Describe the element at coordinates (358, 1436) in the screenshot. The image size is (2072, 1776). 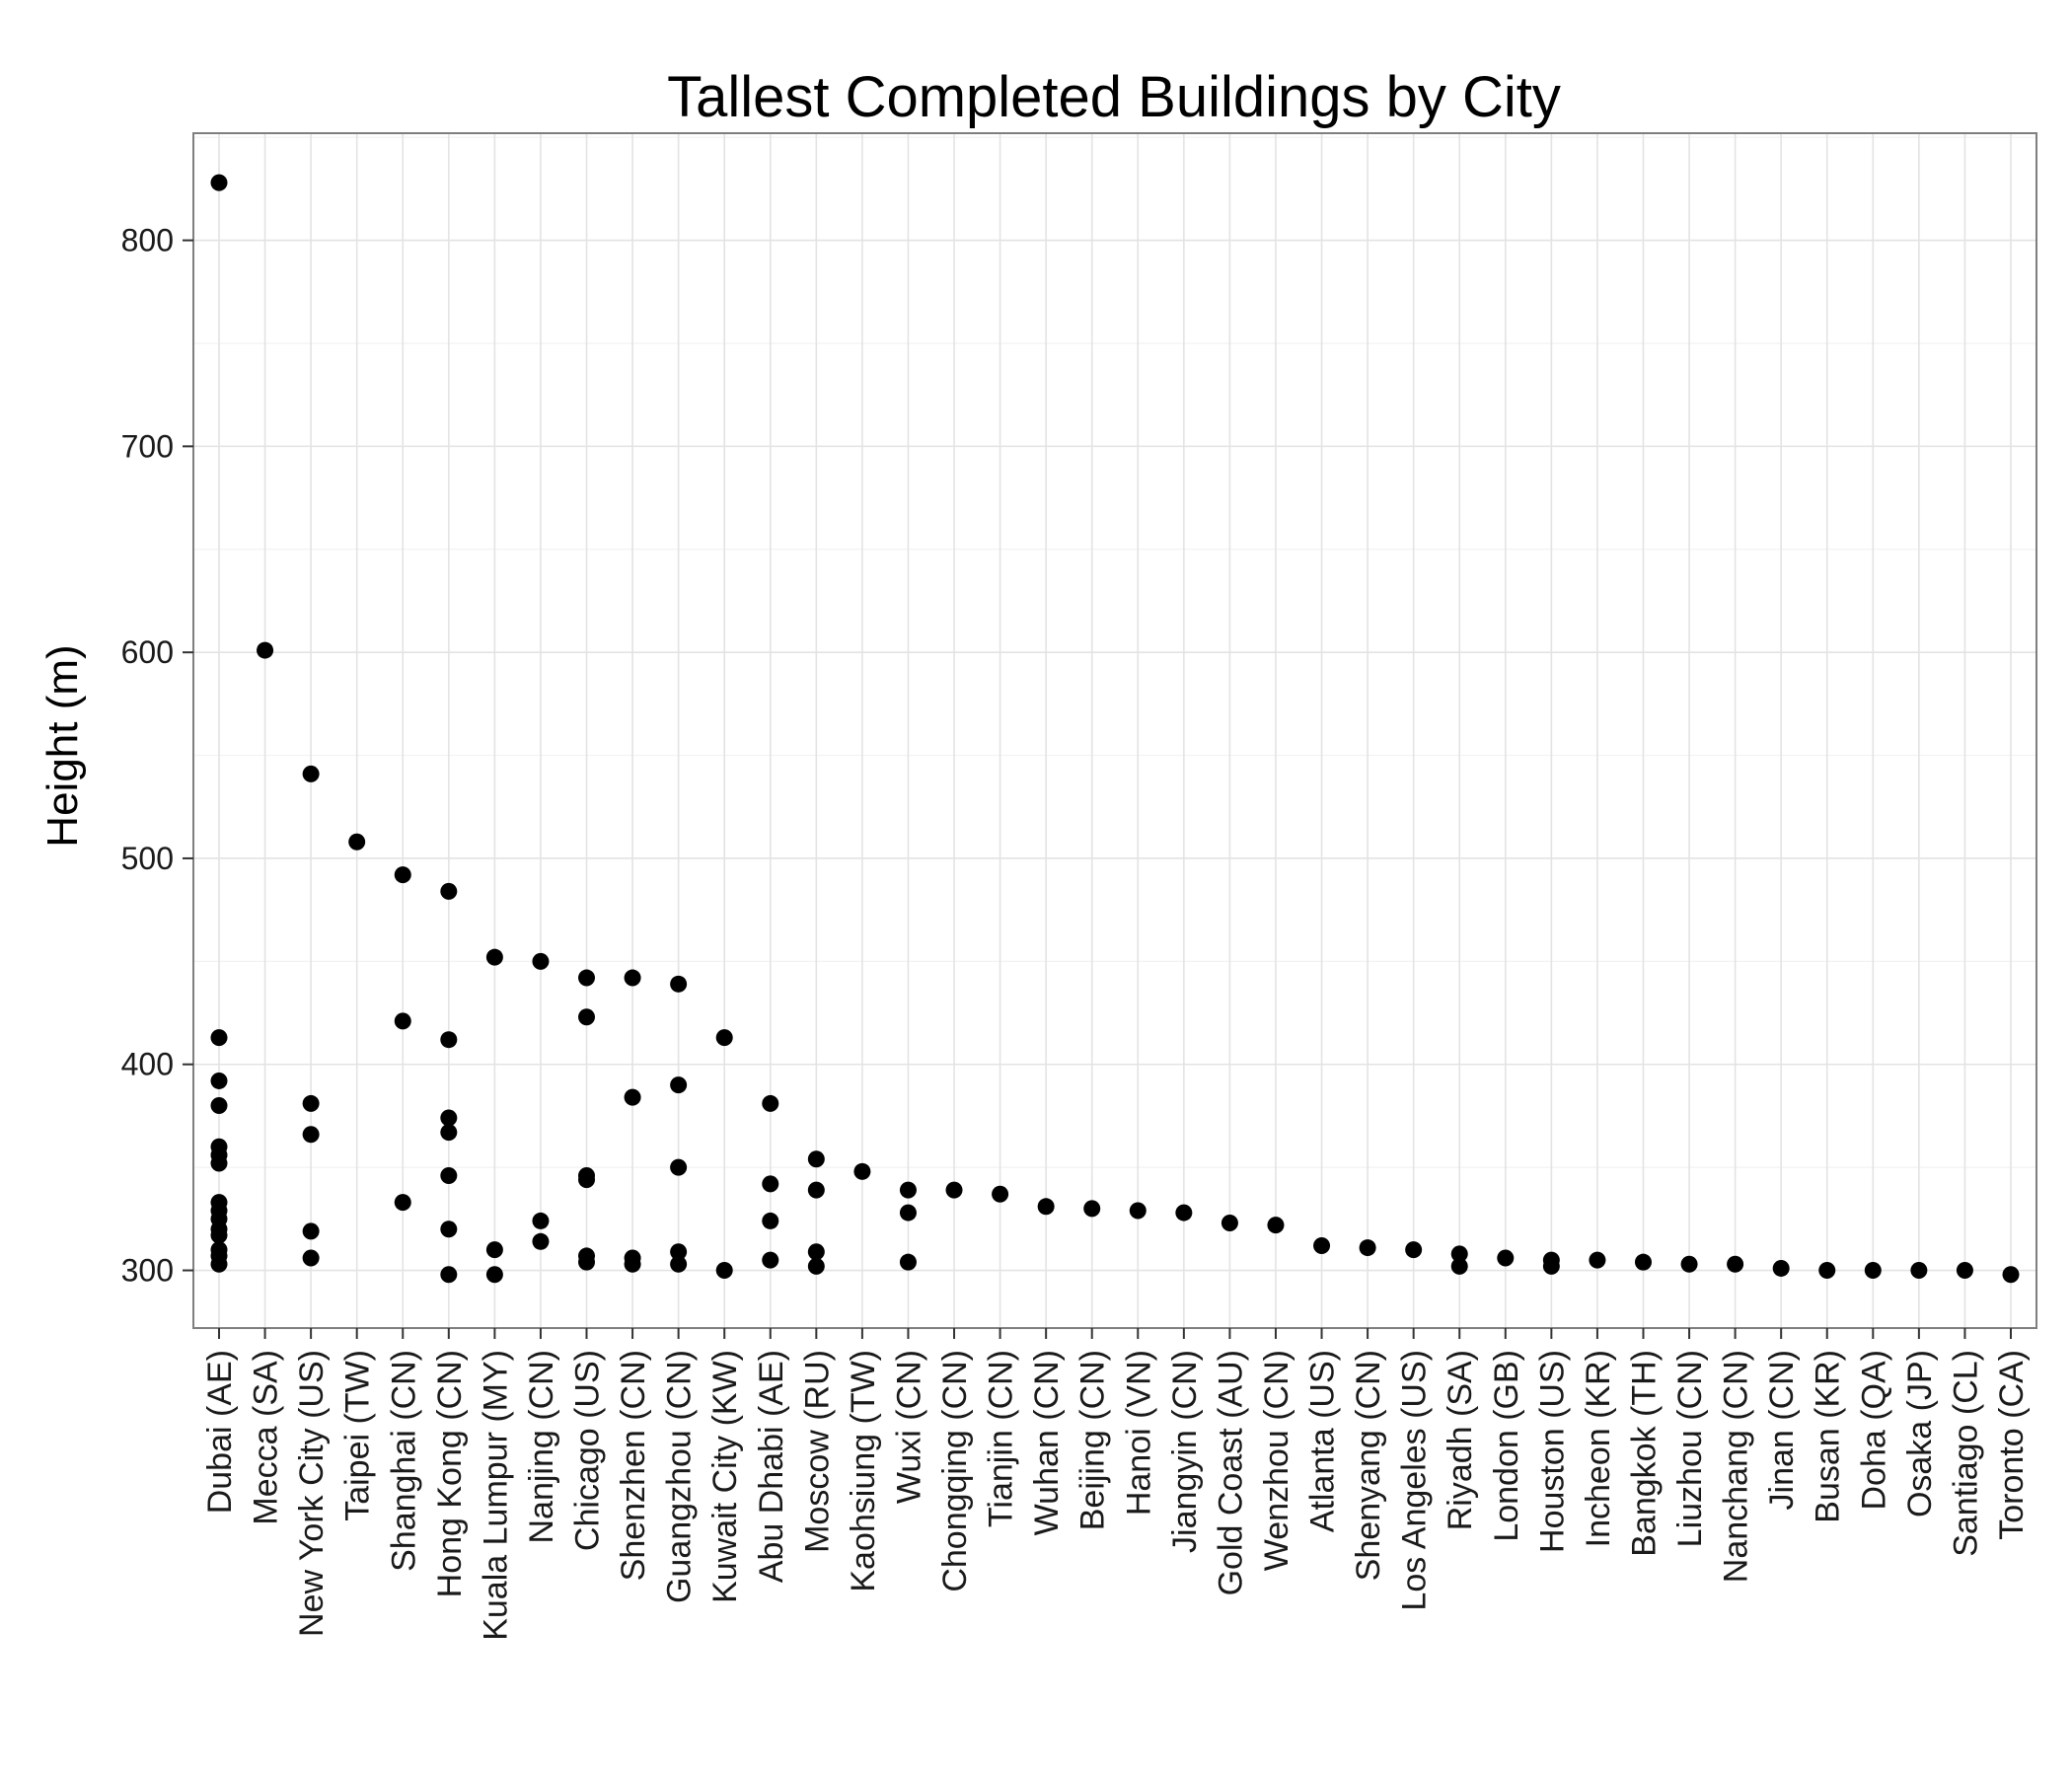
I see `x-tick-label: Taipei (TW)` at that location.